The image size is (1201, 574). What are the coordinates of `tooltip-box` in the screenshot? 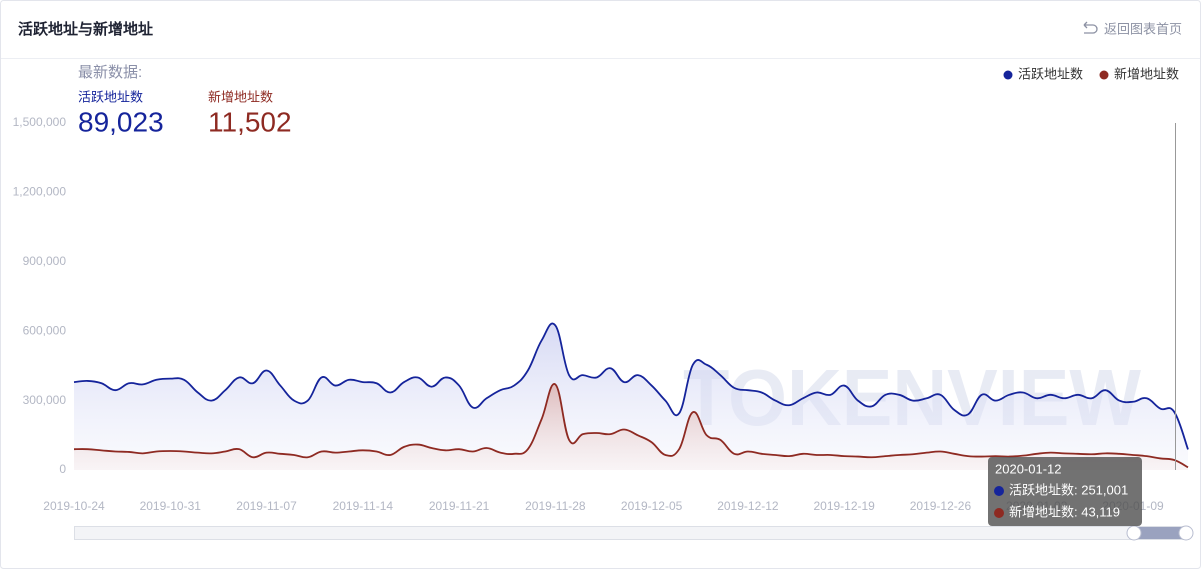 It's located at (1065, 491).